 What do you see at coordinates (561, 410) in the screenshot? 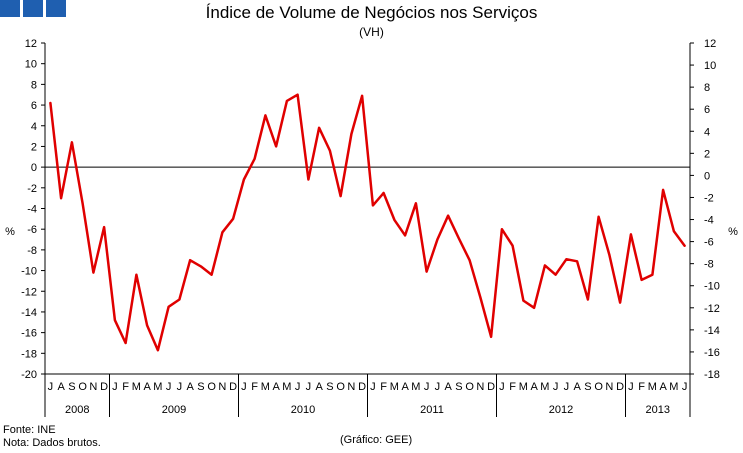
I see `x-tick-label-year: 2012` at bounding box center [561, 410].